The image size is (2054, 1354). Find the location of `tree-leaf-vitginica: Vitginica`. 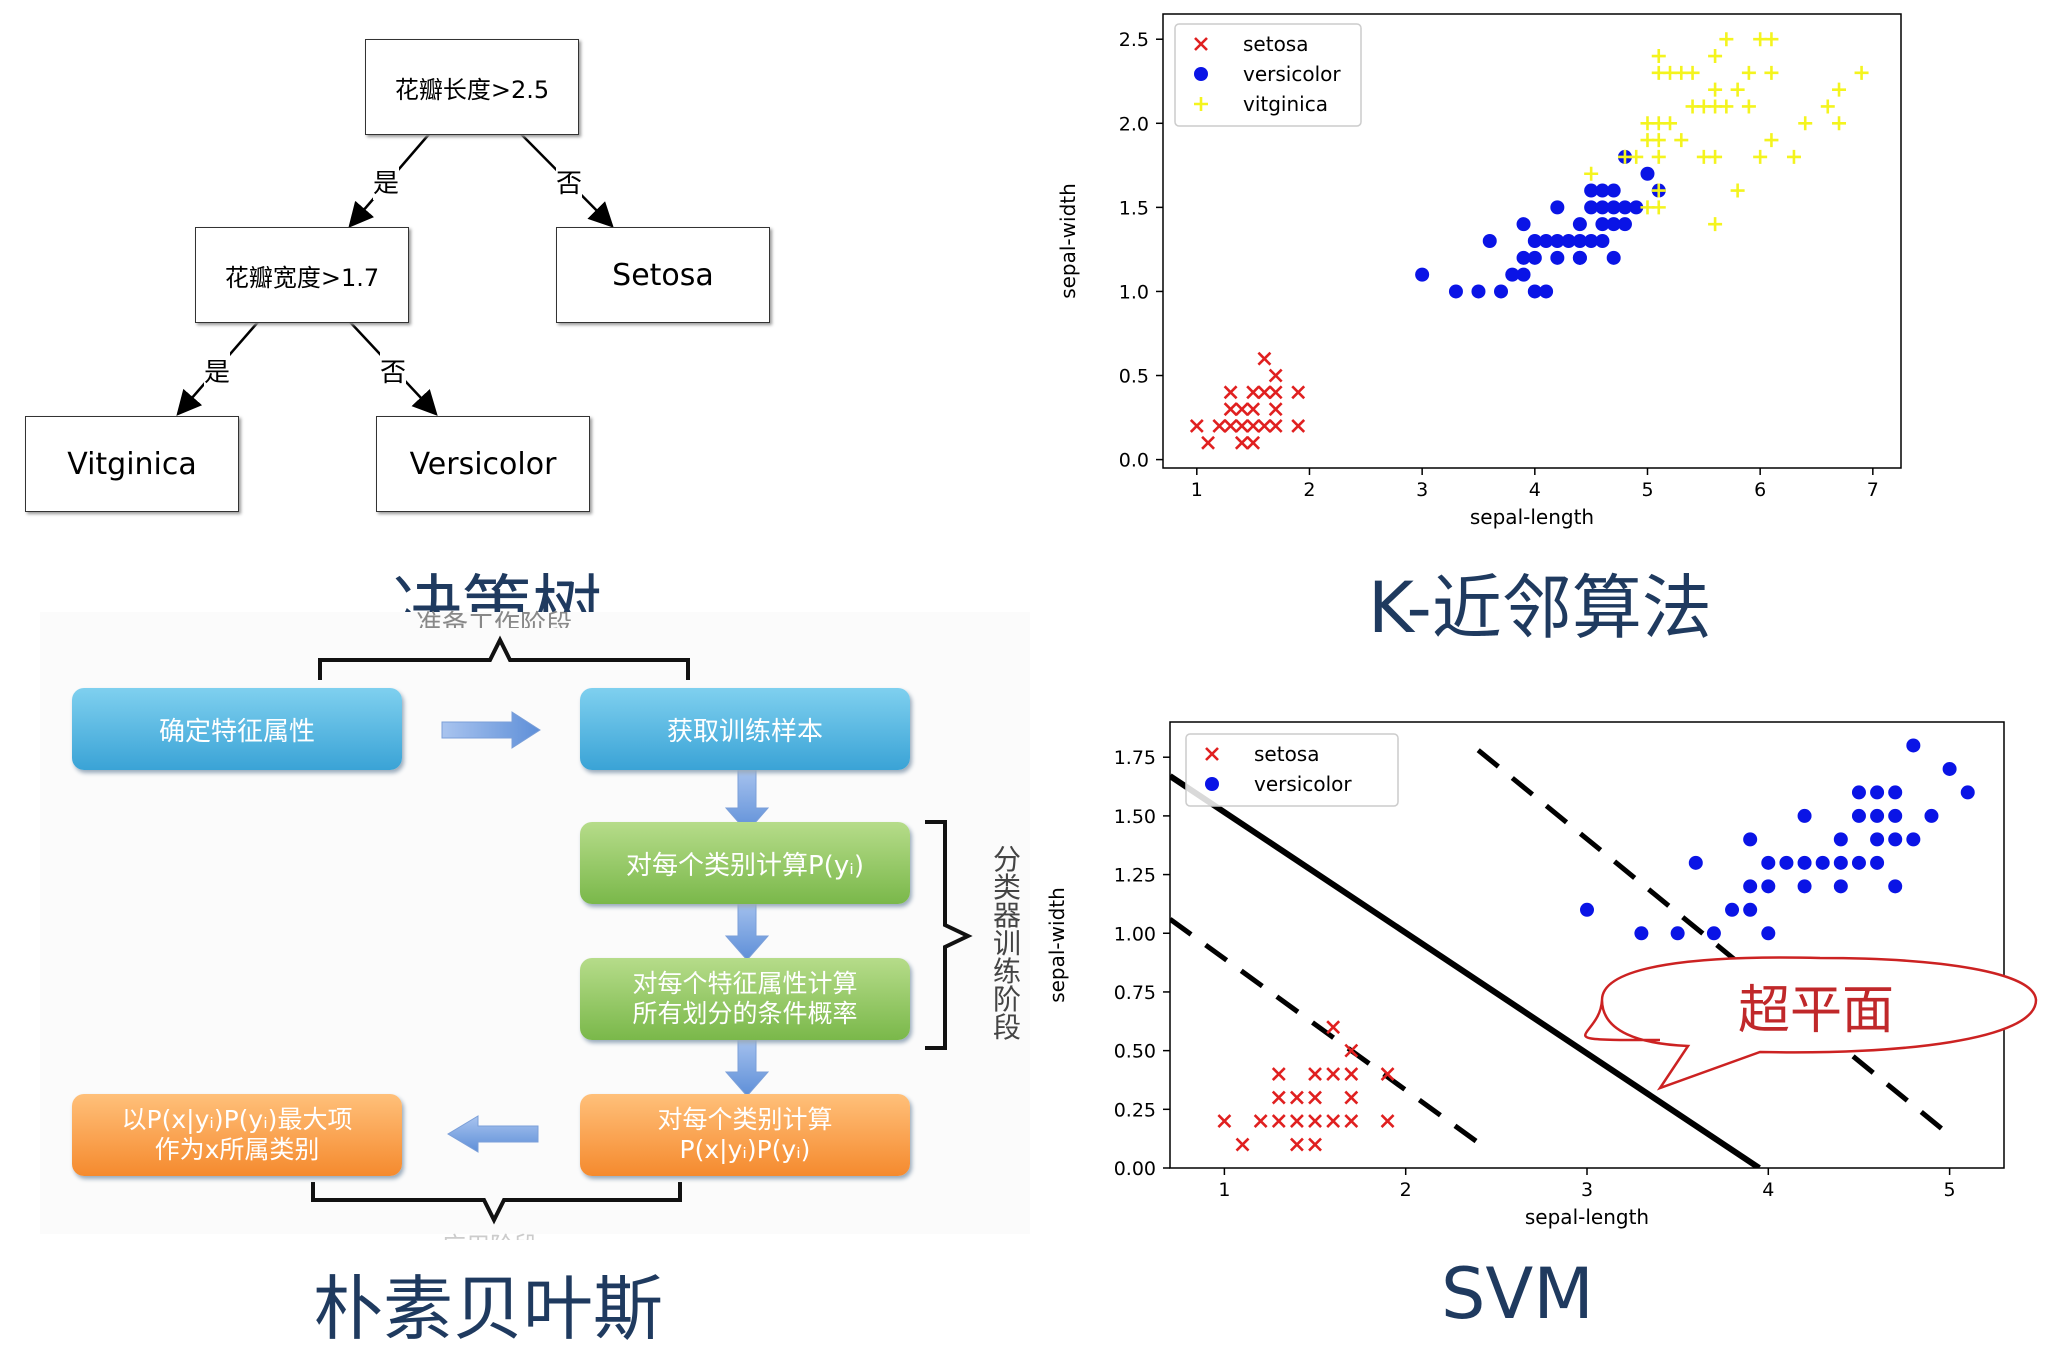

tree-leaf-vitginica: Vitginica is located at coordinates (132, 464).